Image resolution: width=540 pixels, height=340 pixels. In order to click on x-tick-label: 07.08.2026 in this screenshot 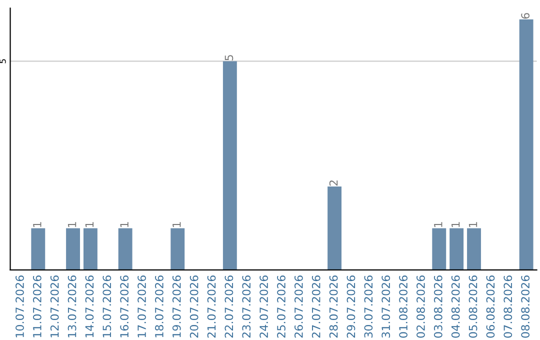, I will do `click(508, 307)`.